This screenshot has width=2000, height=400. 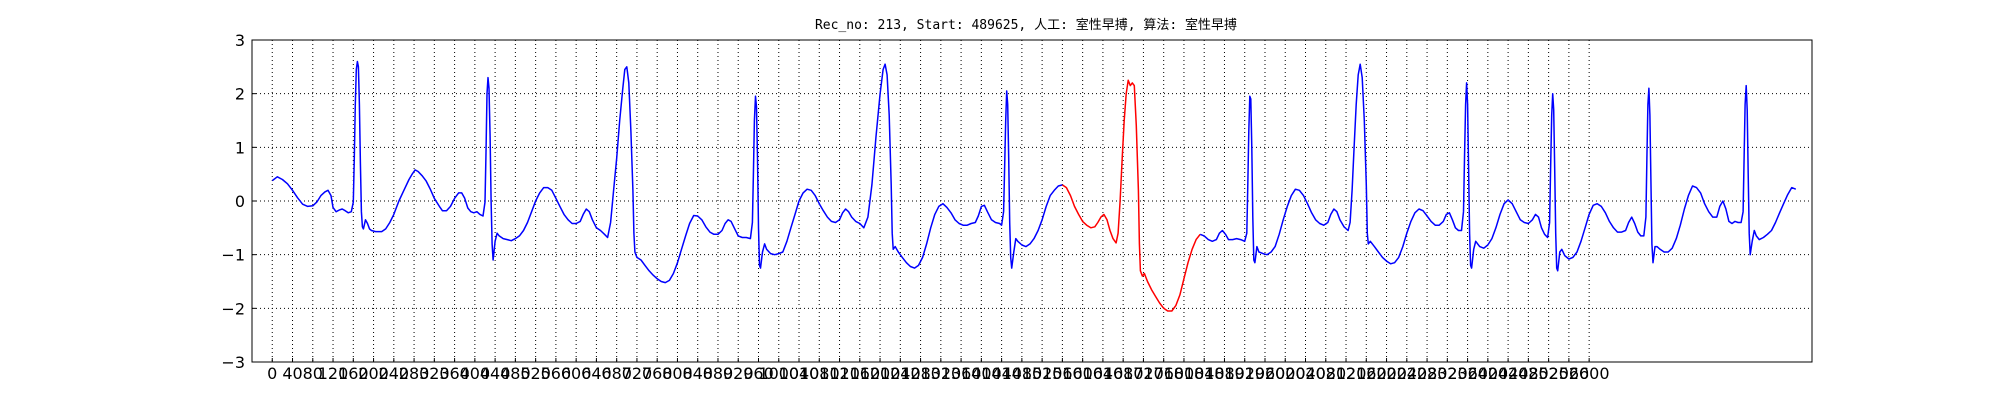 I want to click on x-tick-label: 800, so click(x=677, y=373).